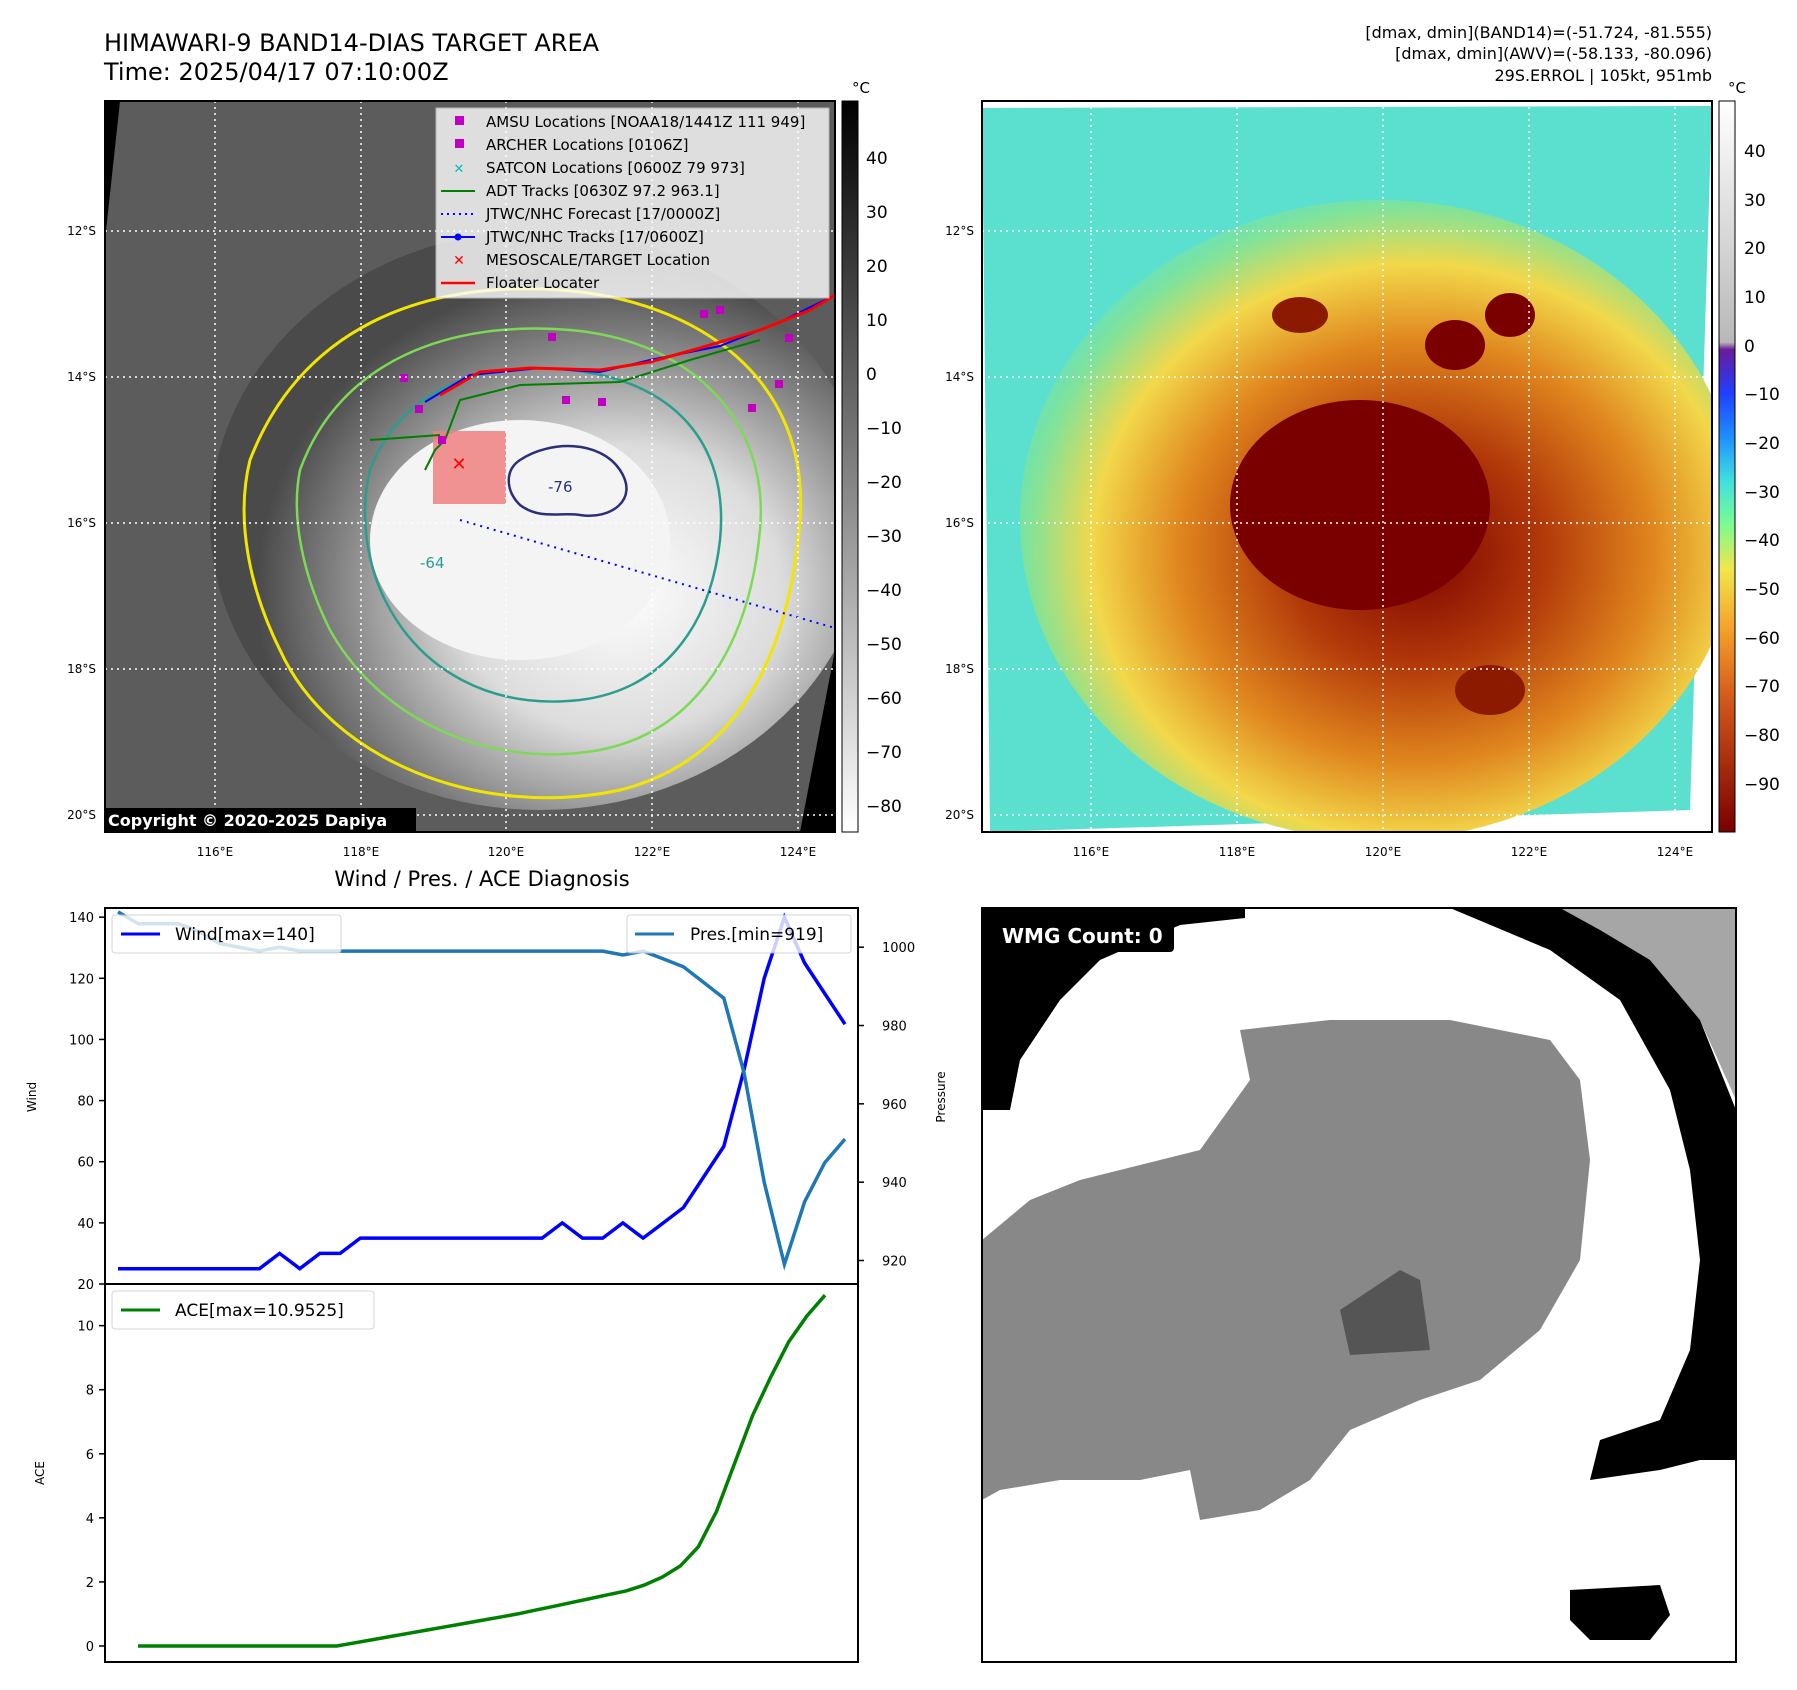 The height and width of the screenshot is (1690, 1797). What do you see at coordinates (877, 213) in the screenshot?
I see `svg-text: 30` at bounding box center [877, 213].